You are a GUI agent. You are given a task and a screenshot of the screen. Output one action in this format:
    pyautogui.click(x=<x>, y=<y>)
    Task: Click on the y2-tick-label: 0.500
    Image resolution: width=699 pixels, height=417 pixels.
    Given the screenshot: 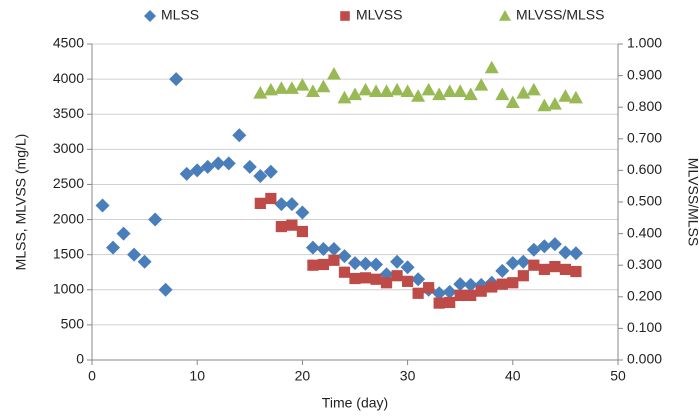 What is the action you would take?
    pyautogui.click(x=644, y=201)
    